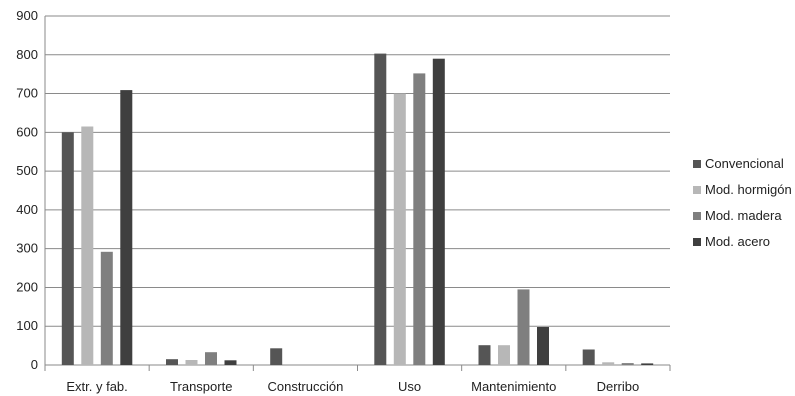 The height and width of the screenshot is (396, 795). What do you see at coordinates (201, 386) in the screenshot?
I see `x-tick-label: Transporte` at bounding box center [201, 386].